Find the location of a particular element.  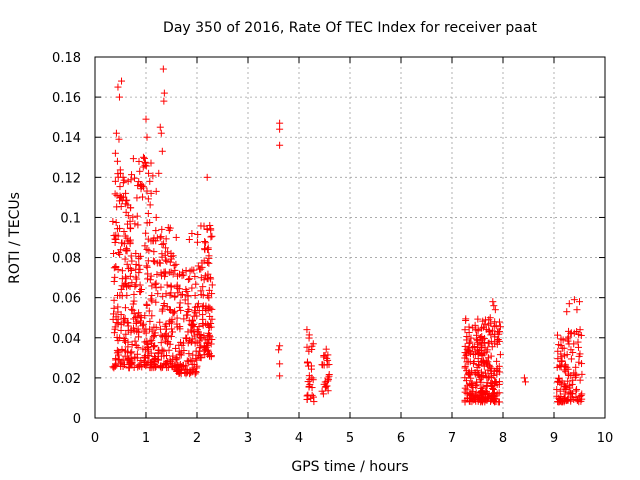

x-tick-labels: 0 1 2 3 4 5 6 7 8 9 10 is located at coordinates (352, 438).